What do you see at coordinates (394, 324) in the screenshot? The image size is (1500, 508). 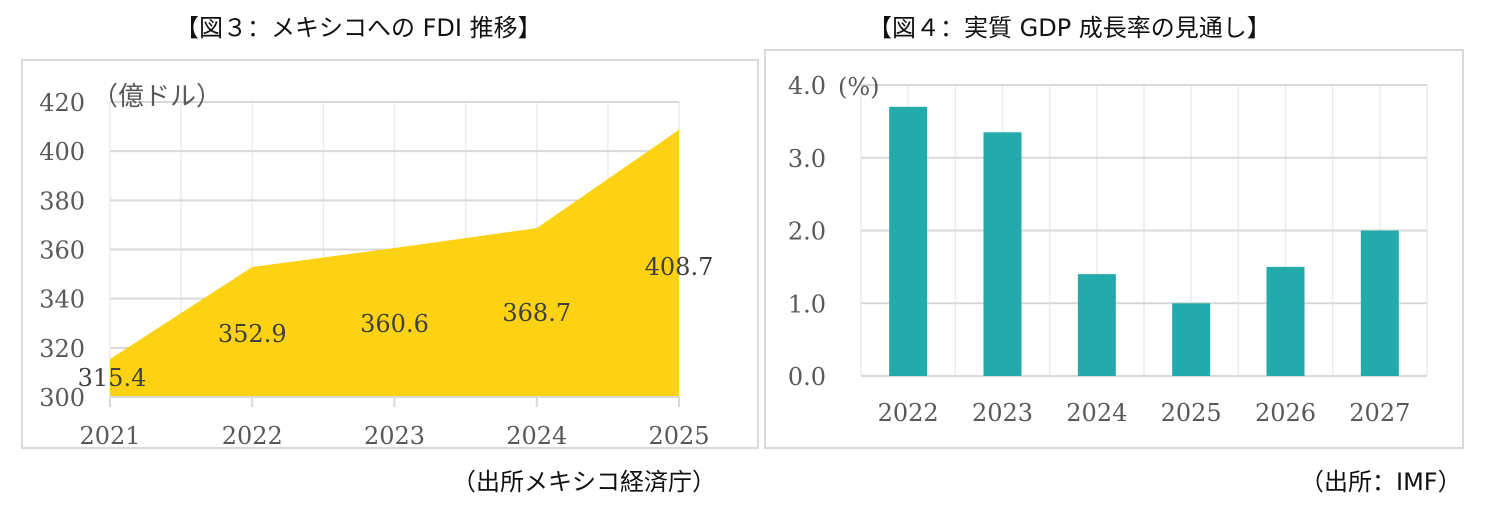 I see `data-label: 360.6` at bounding box center [394, 324].